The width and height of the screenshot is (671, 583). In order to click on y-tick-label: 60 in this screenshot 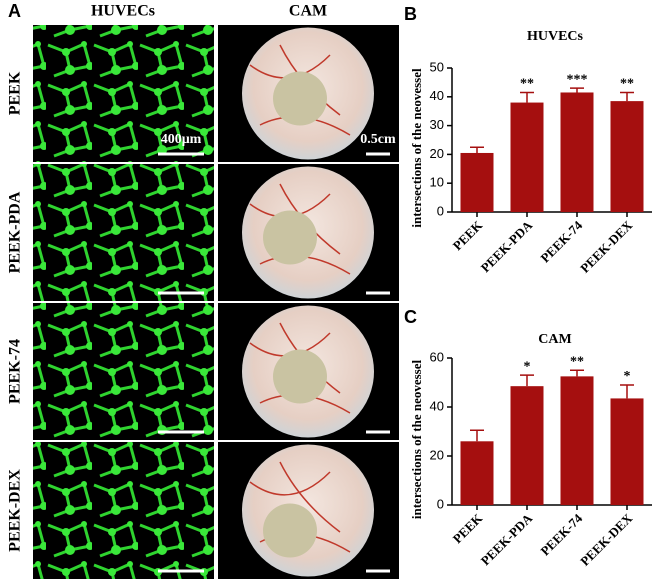, I will do `click(437, 356)`.